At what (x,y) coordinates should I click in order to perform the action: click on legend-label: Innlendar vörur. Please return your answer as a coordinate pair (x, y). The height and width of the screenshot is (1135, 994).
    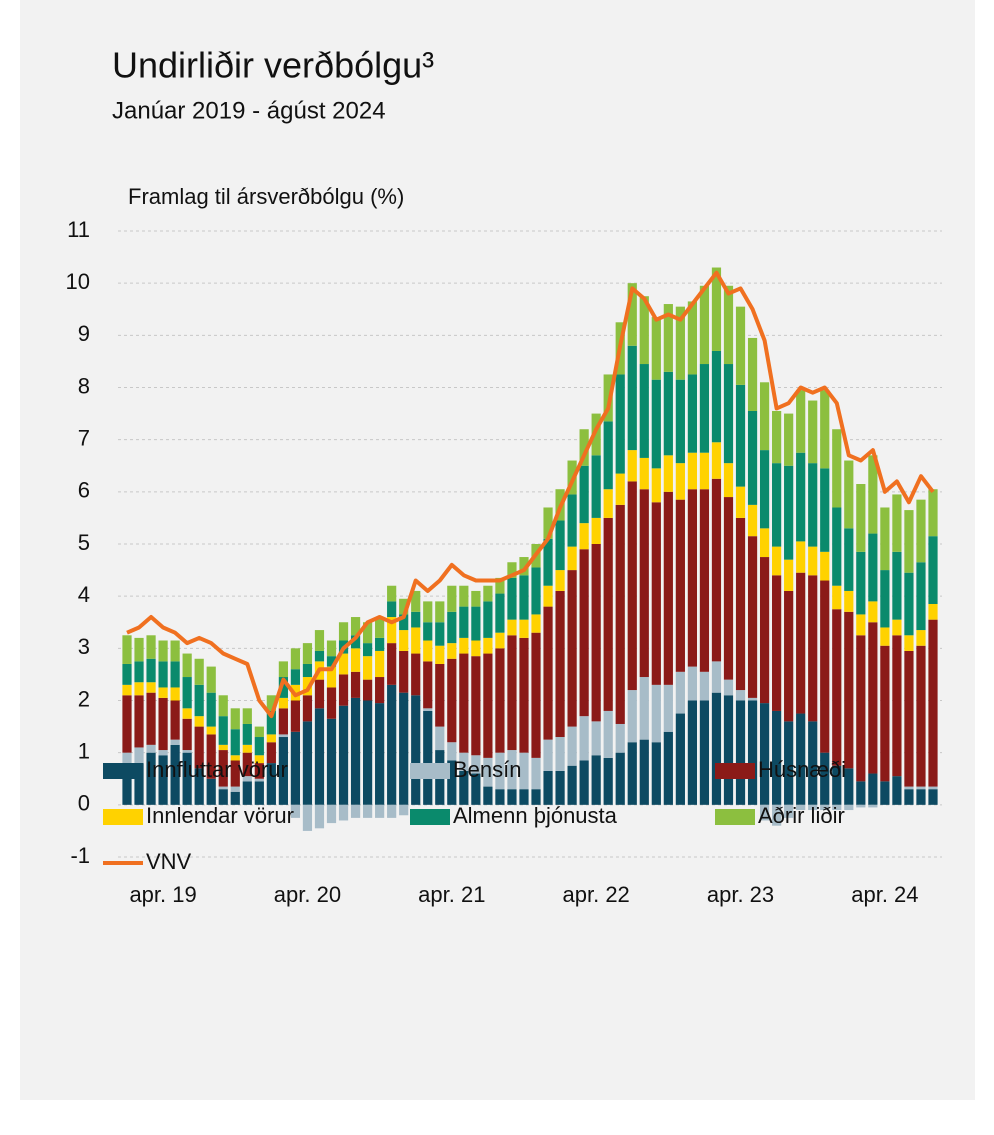
    Looking at the image, I should click on (220, 815).